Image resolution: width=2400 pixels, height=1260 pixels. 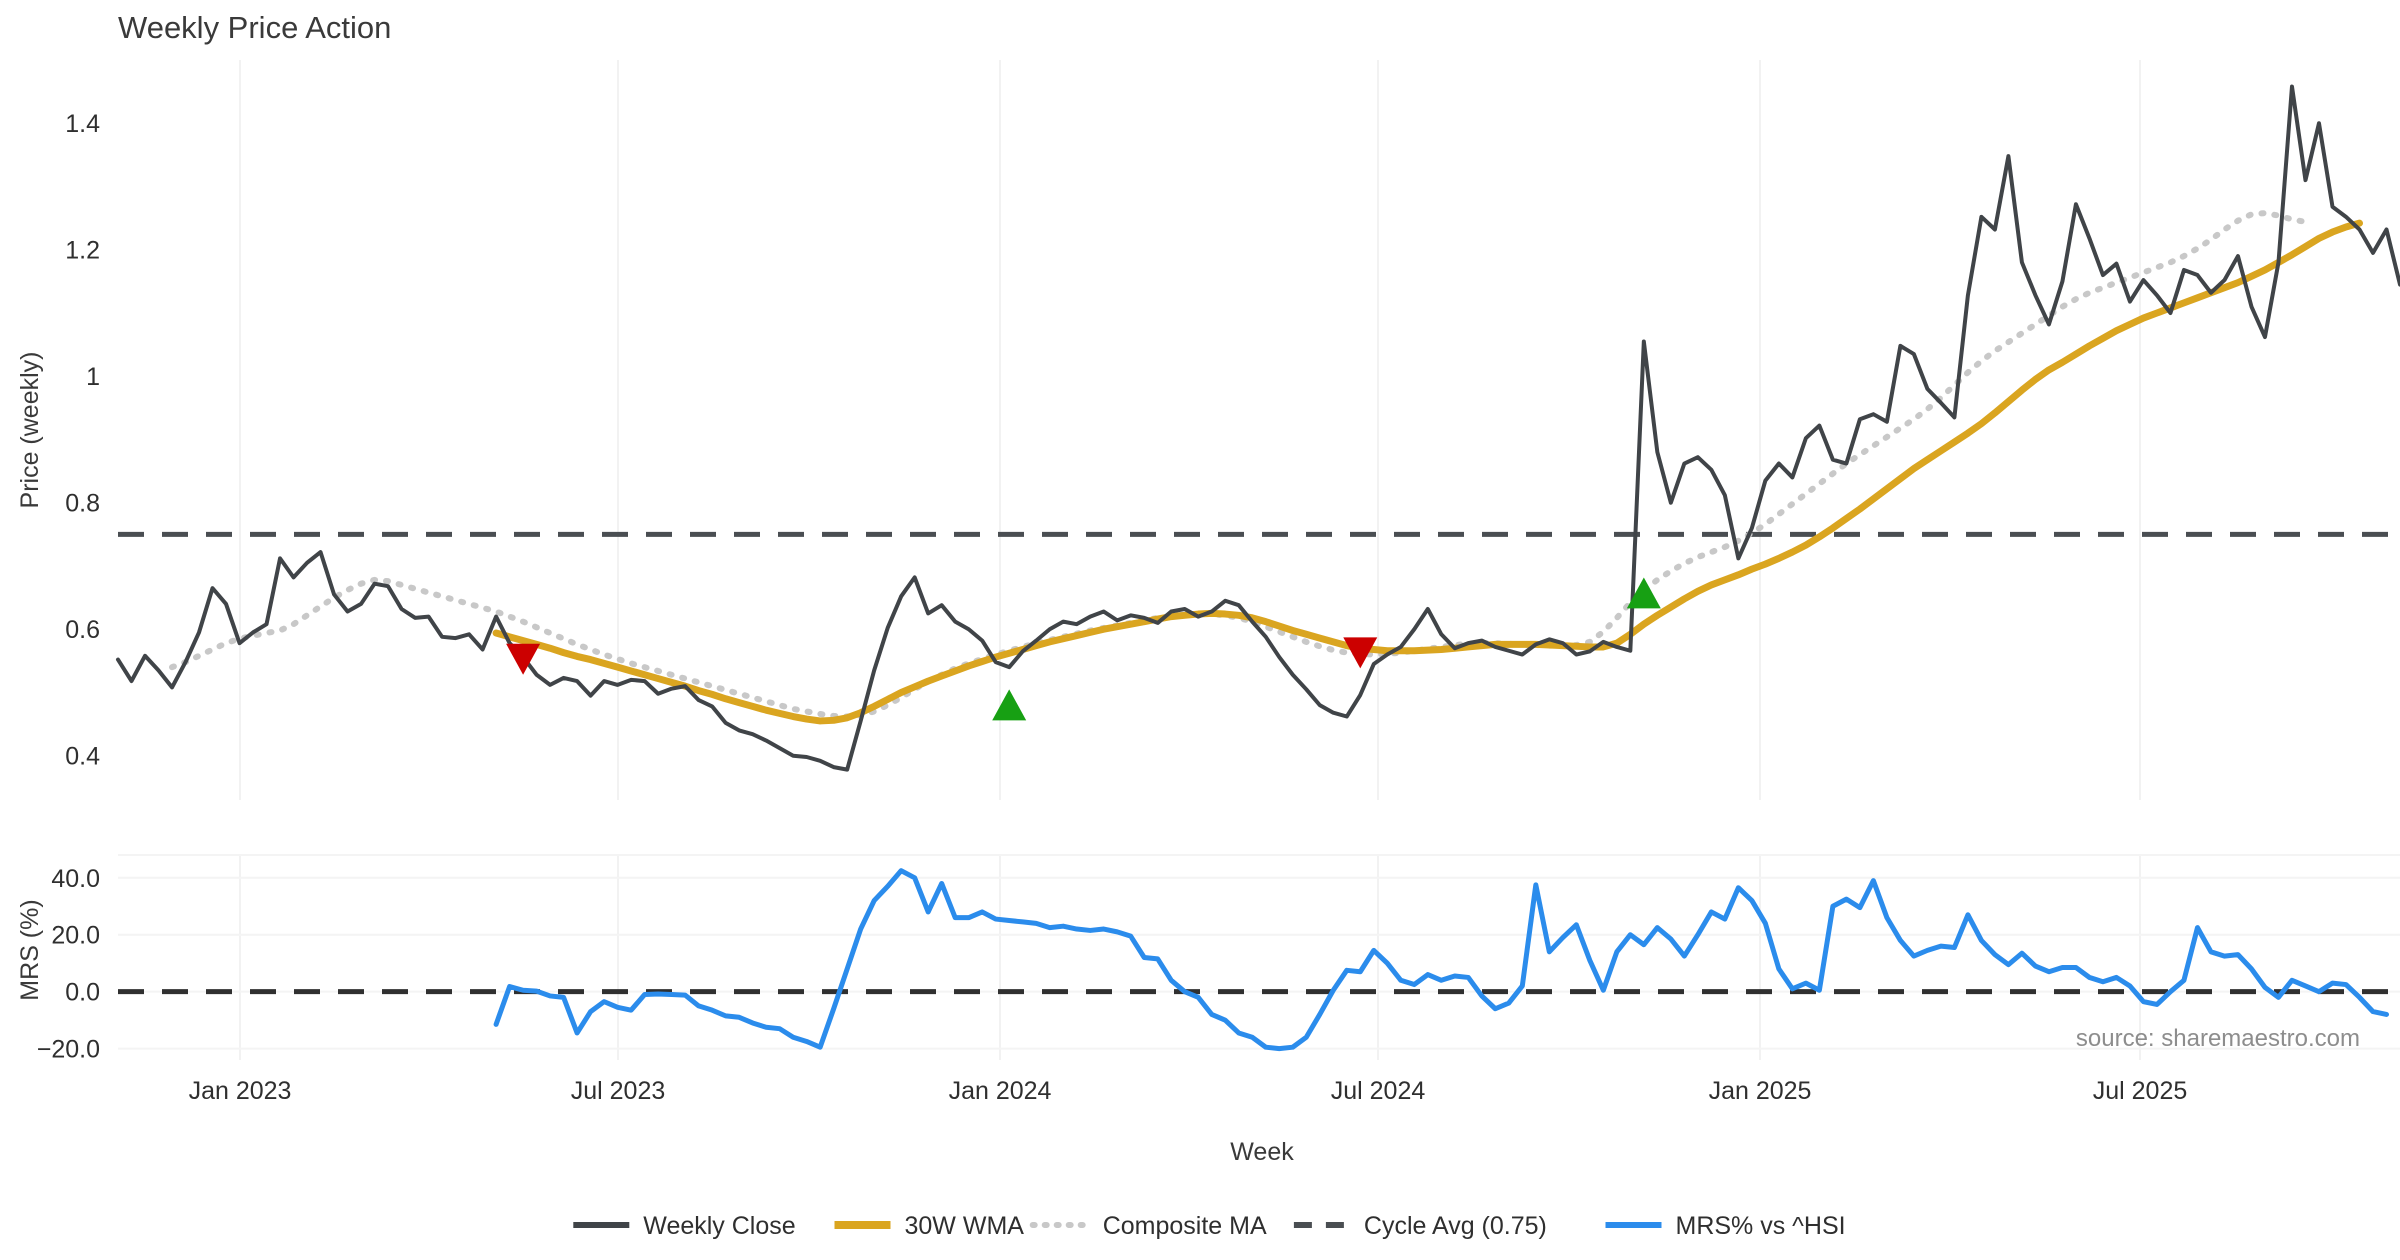 What do you see at coordinates (254, 27) in the screenshot?
I see `page-title: Weekly Price Action` at bounding box center [254, 27].